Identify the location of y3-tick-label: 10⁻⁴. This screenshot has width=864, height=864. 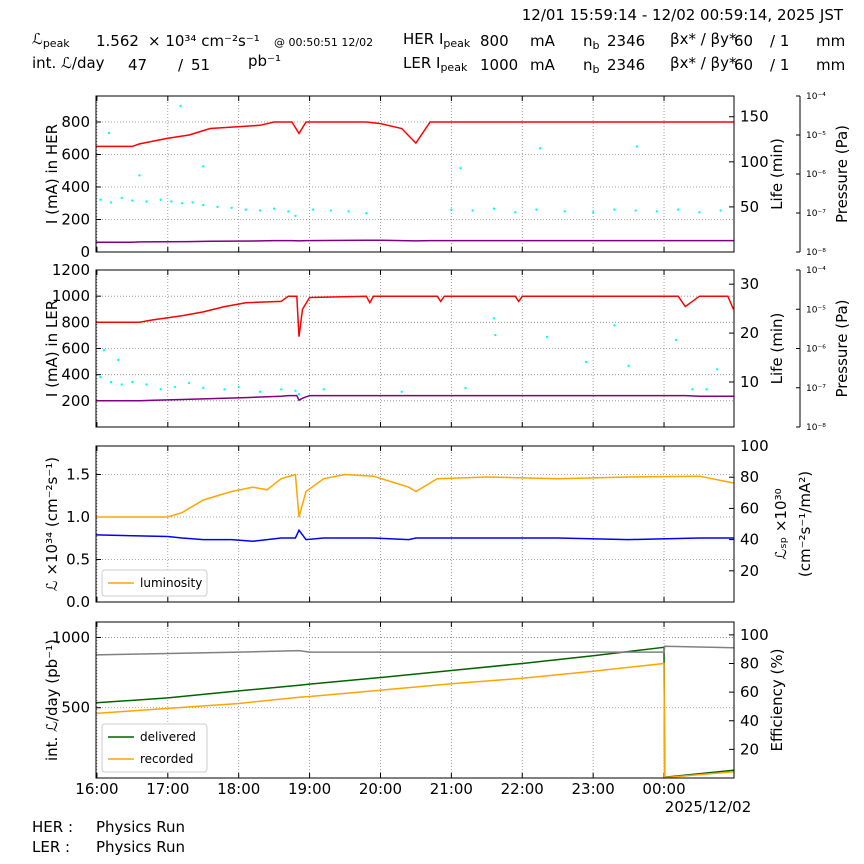
(816, 97).